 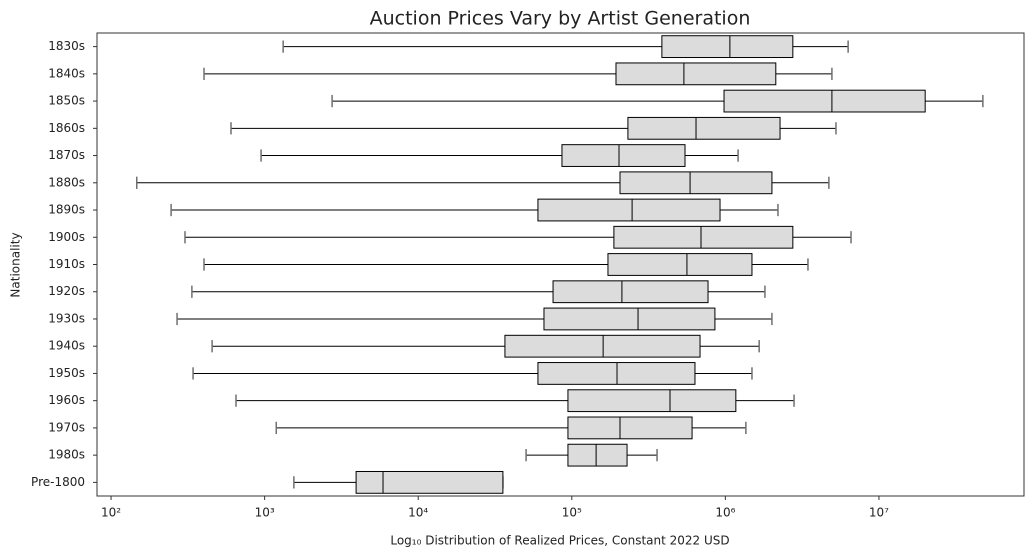 I want to click on y-tick-label: 1920s, so click(x=66, y=291).